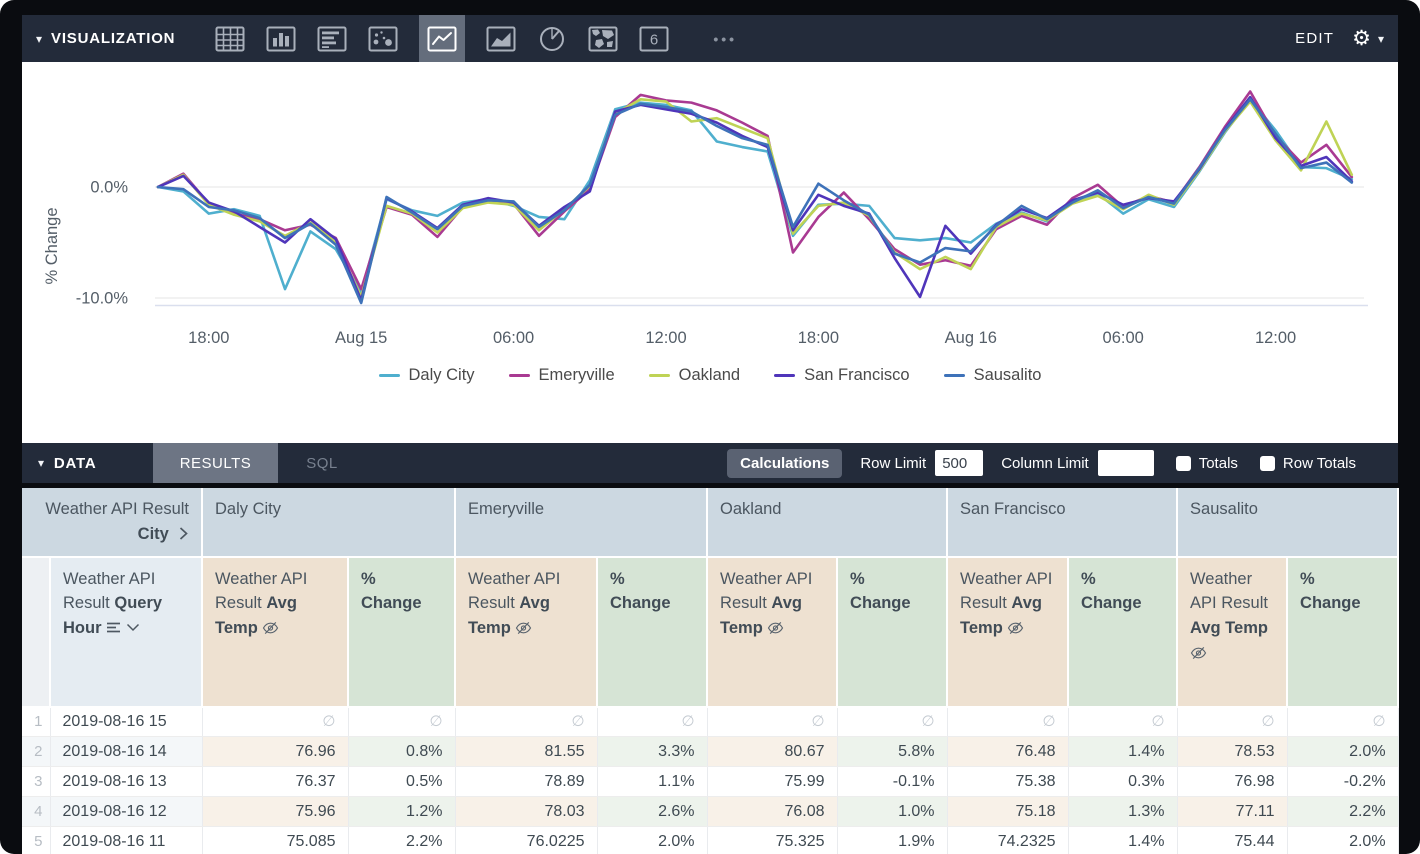 This screenshot has height=854, width=1420. Describe the element at coordinates (126, 811) in the screenshot. I see `query-hour-cell: 2019-08-16 12` at that location.